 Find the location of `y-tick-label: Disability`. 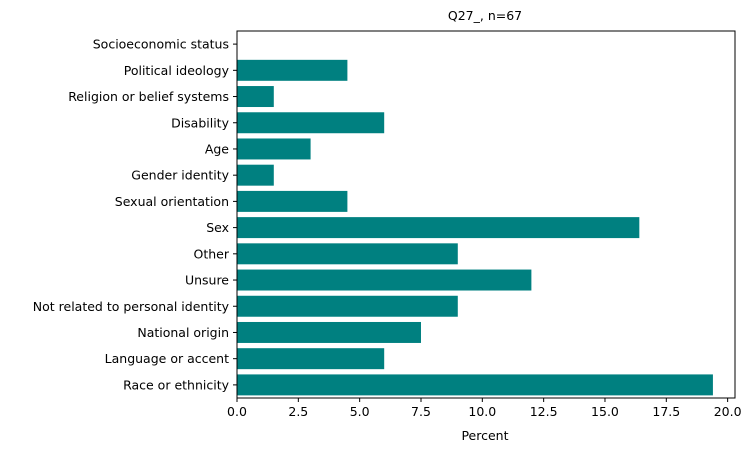

y-tick-label: Disability is located at coordinates (200, 122).